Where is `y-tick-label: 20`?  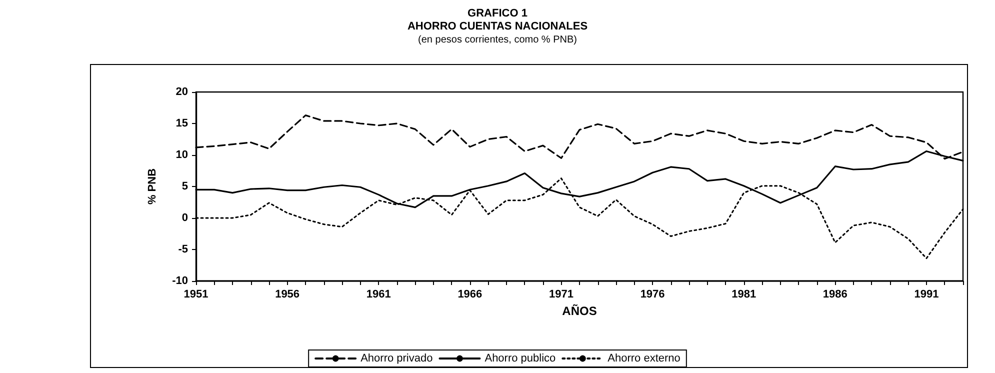 y-tick-label: 20 is located at coordinates (182, 92).